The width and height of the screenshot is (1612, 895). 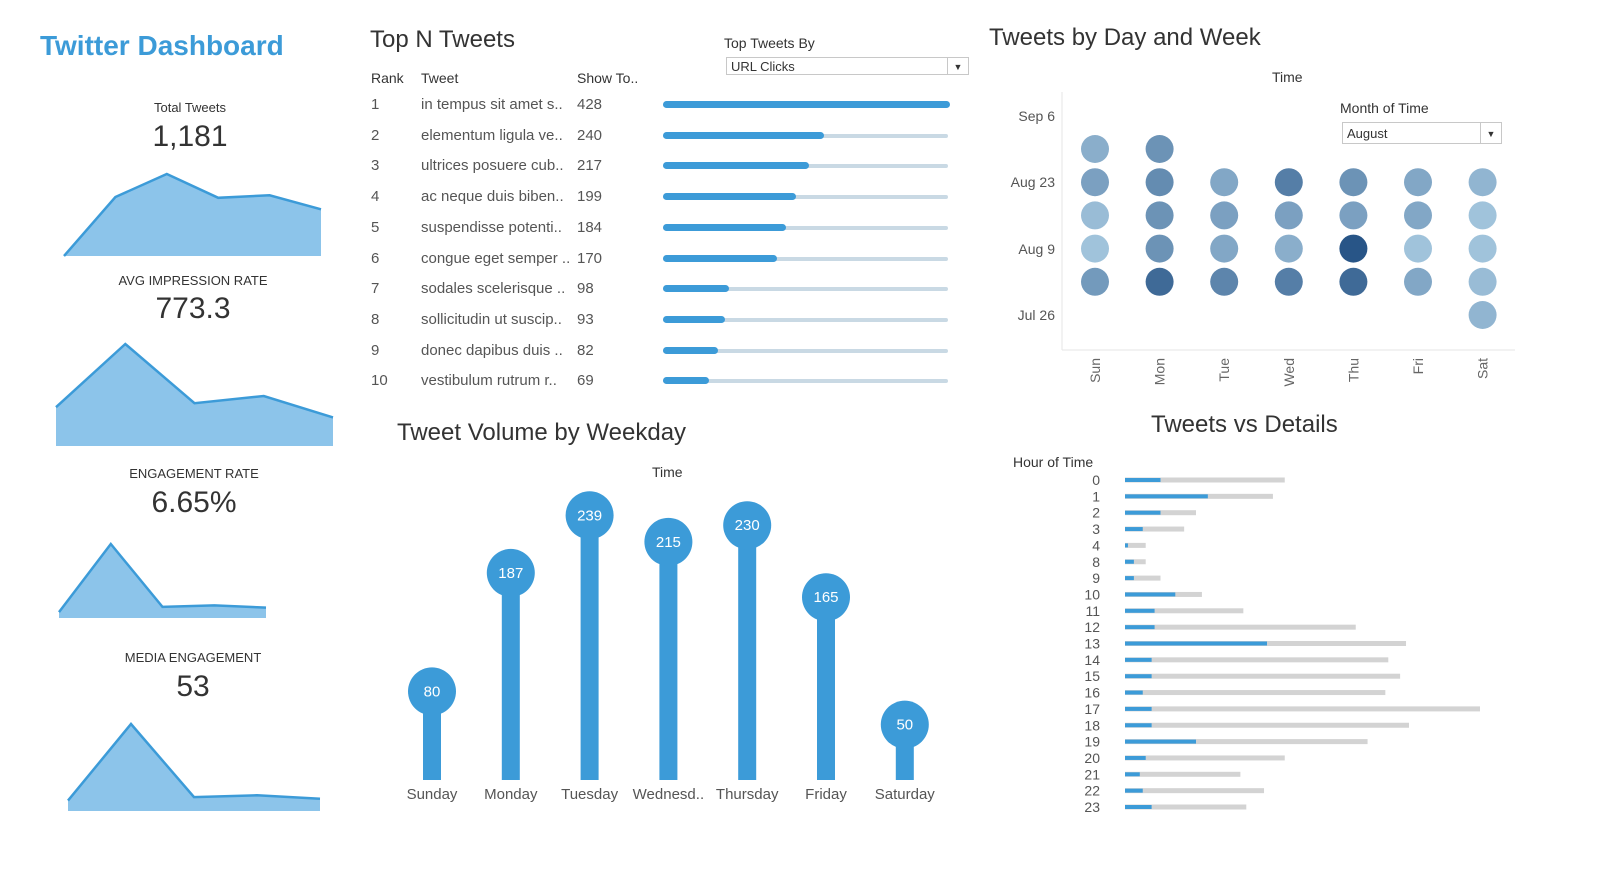 What do you see at coordinates (190, 136) in the screenshot?
I see `kpi-total-tweets-value: 1,181` at bounding box center [190, 136].